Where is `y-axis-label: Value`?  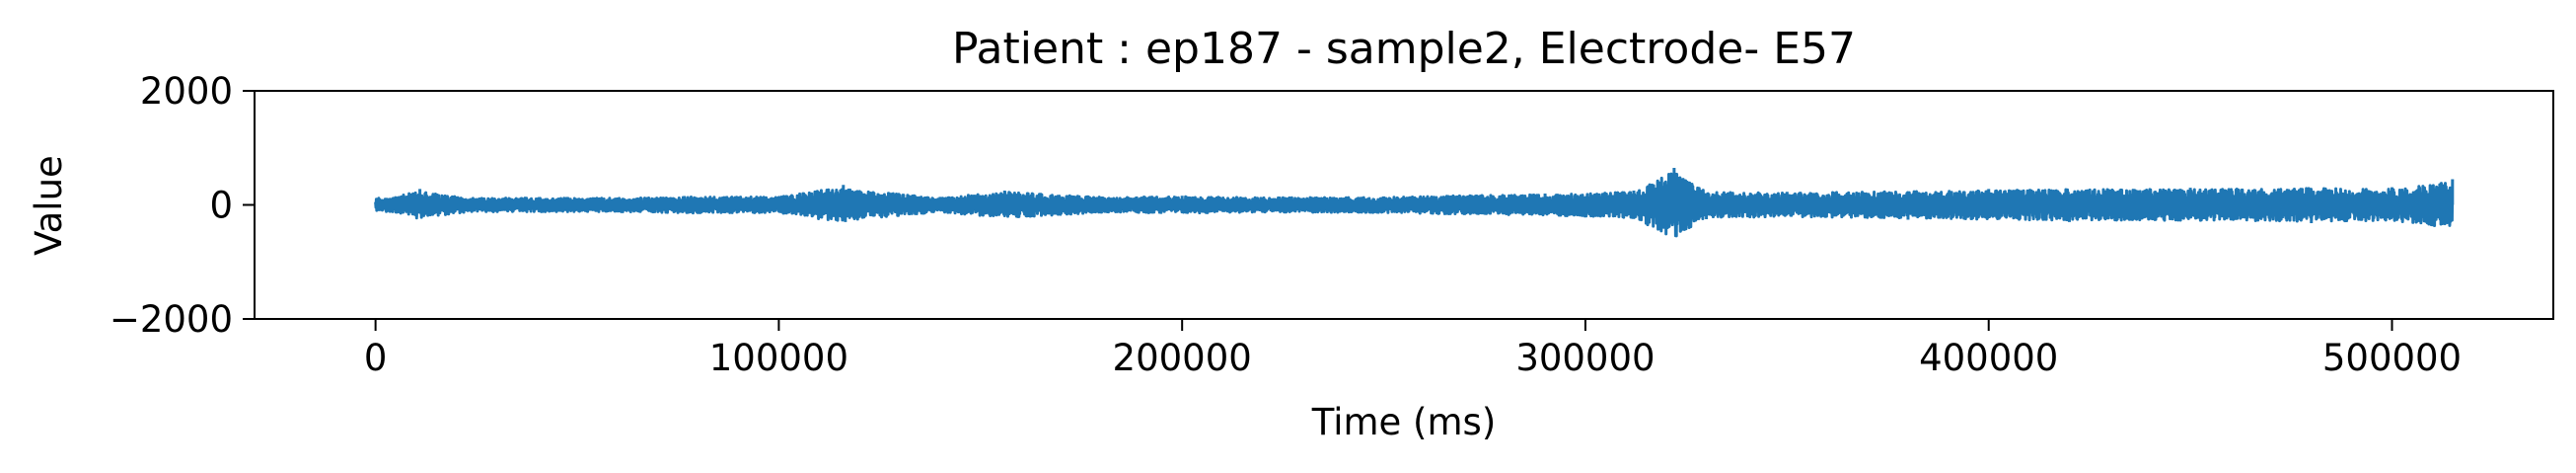
y-axis-label: Value is located at coordinates (49, 205).